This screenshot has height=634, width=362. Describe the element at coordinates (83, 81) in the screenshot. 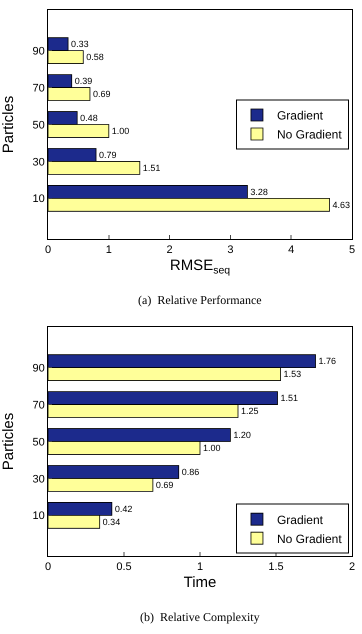

I see `data-label: 0.39` at that location.